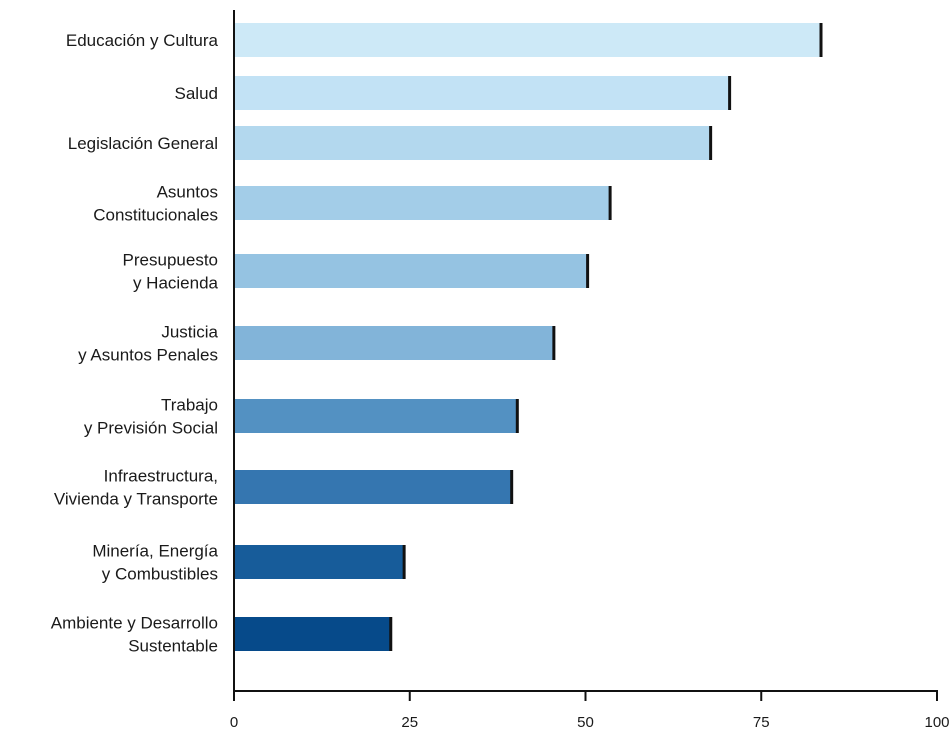 The image size is (951, 733). I want to click on category-label-line: Trabajo, so click(189, 405).